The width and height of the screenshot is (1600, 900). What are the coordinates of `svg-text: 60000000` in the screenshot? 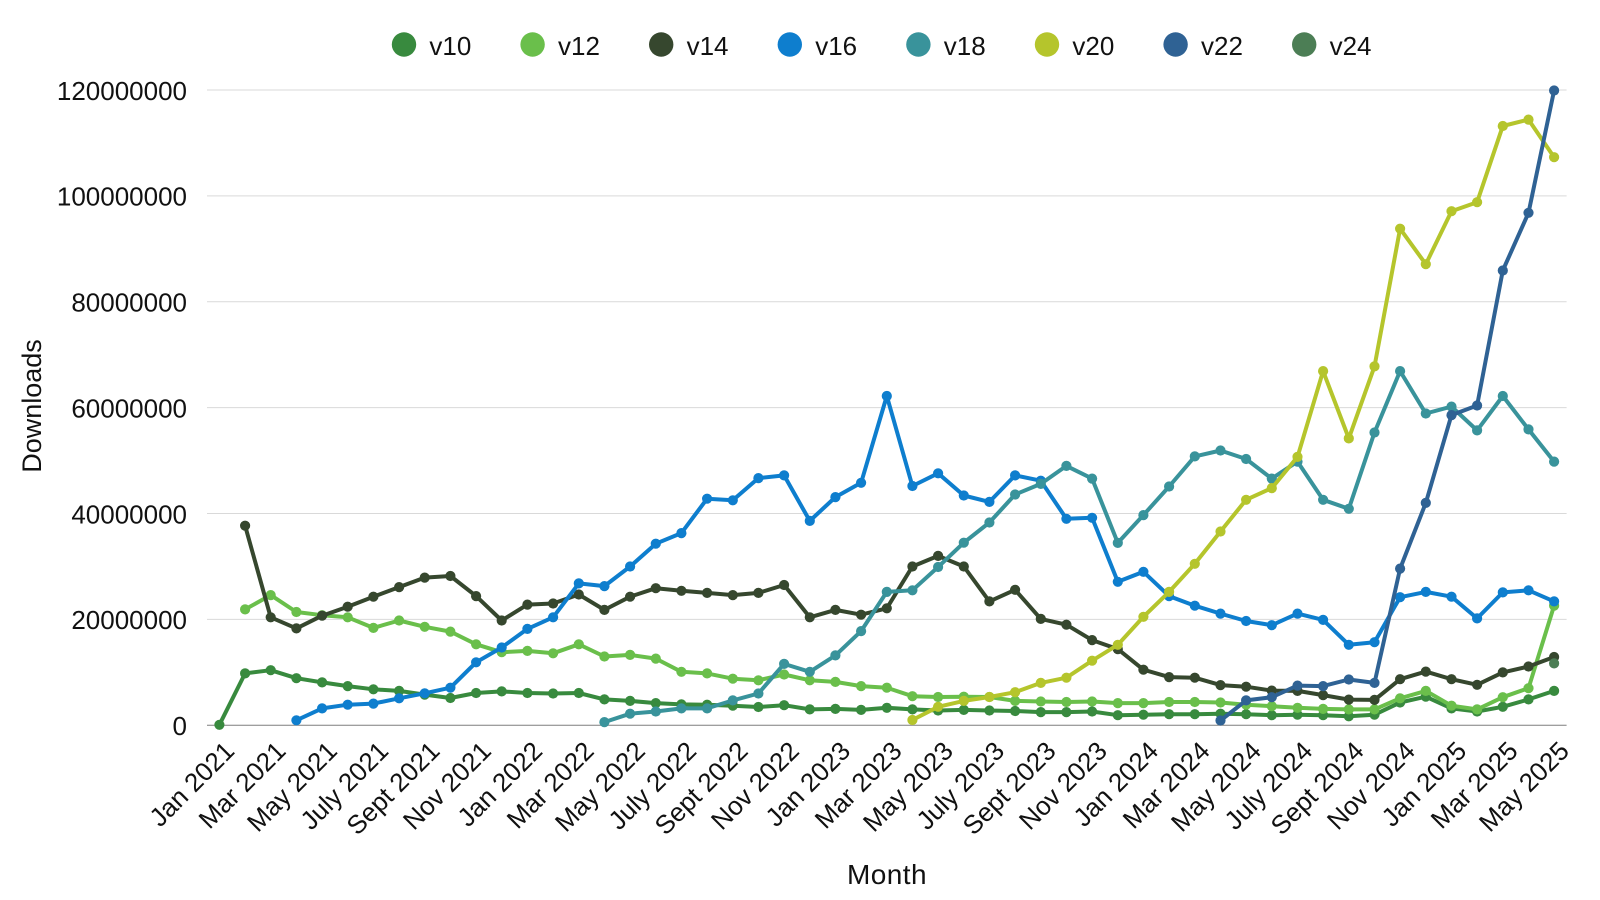 It's located at (129, 408).